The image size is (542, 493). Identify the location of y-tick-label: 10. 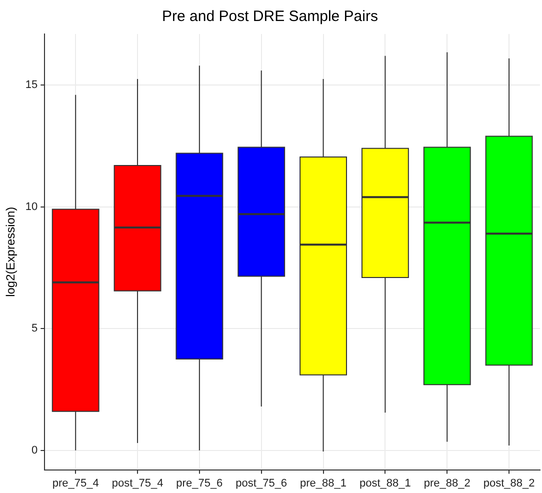
(31, 206).